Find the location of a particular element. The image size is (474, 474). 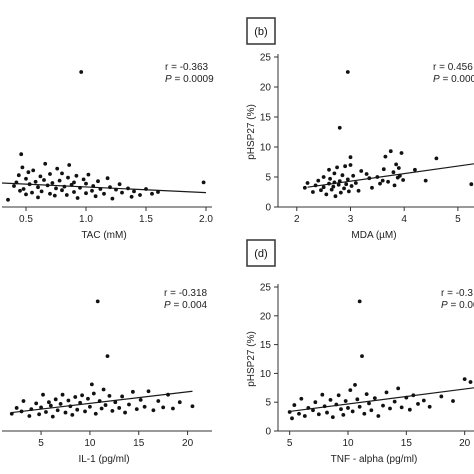

x-tick-label-a: 2.0 is located at coordinates (206, 219).